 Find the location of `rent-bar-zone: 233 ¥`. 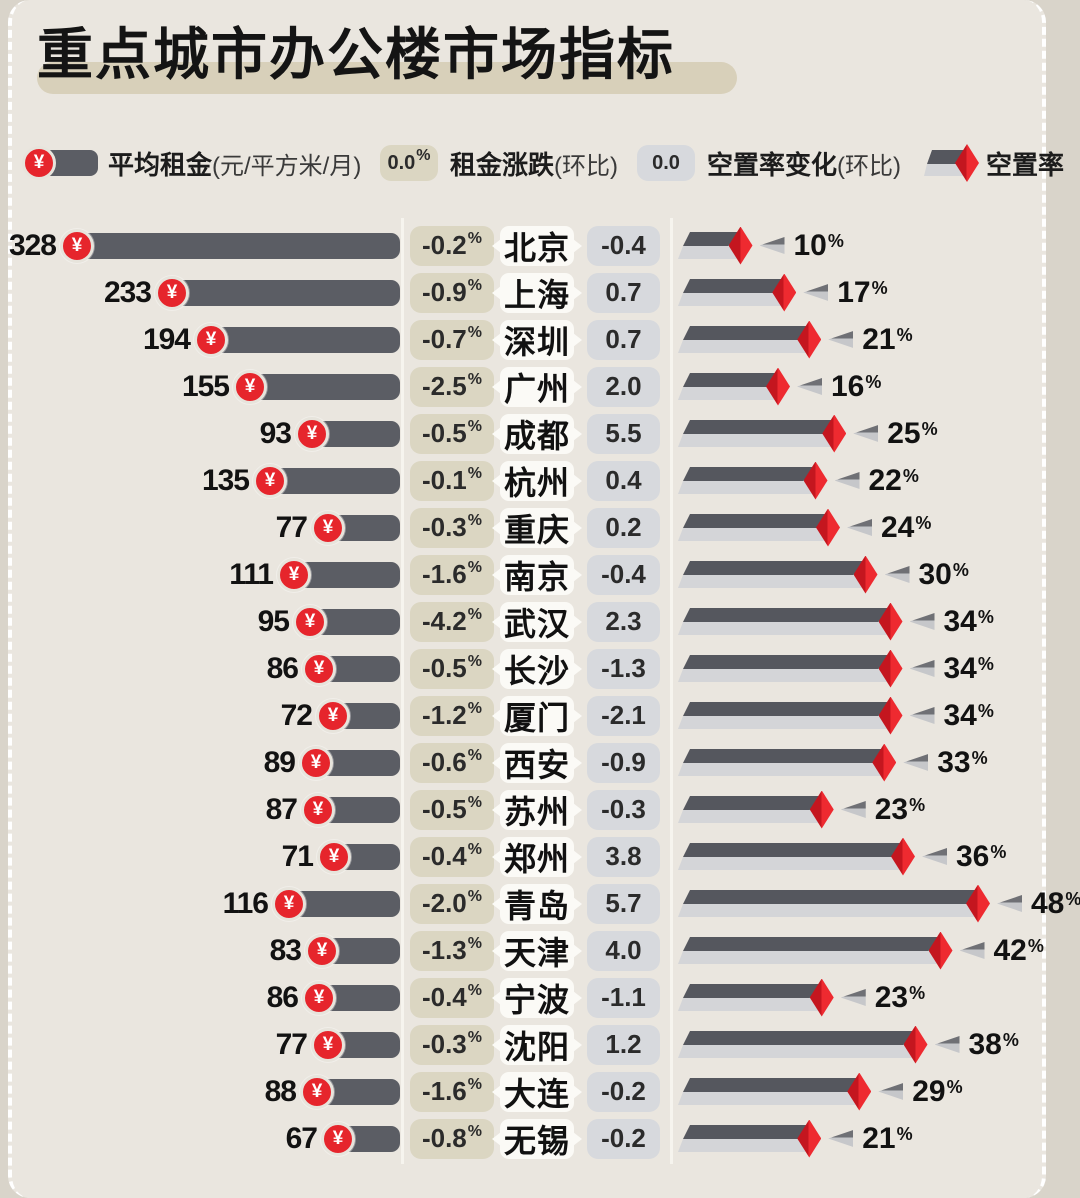

rent-bar-zone: 233 ¥ is located at coordinates (206, 292).